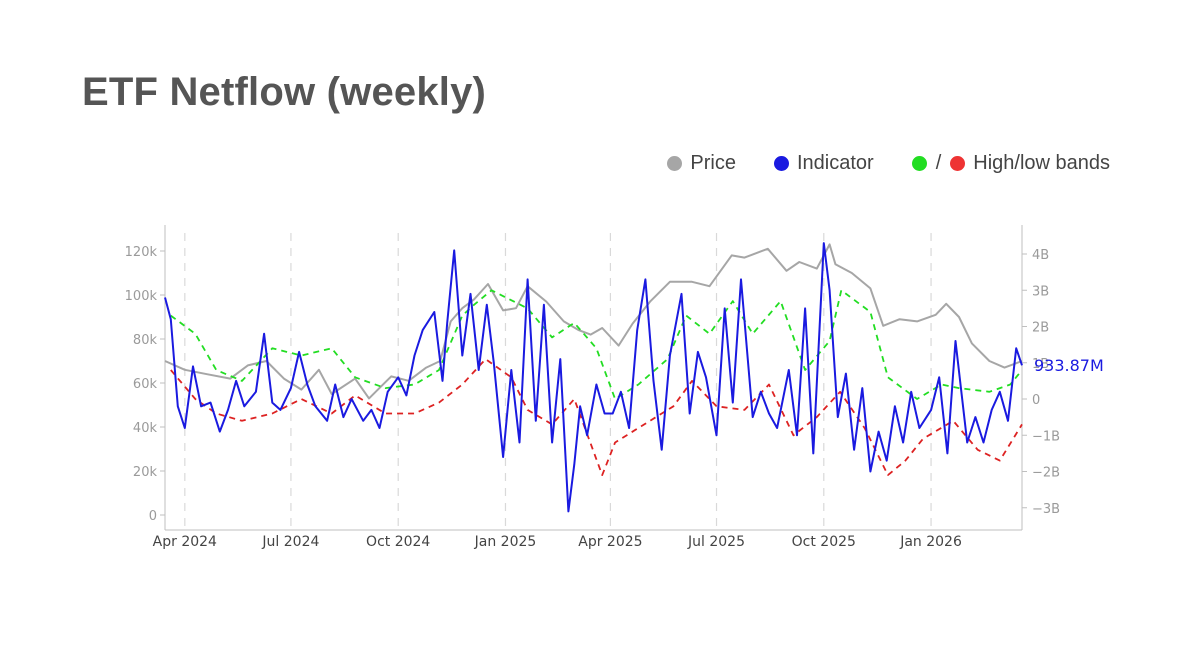 The image size is (1200, 650). Describe the element at coordinates (1046, 509) in the screenshot. I see `y-right-tick-label: −3B` at that location.